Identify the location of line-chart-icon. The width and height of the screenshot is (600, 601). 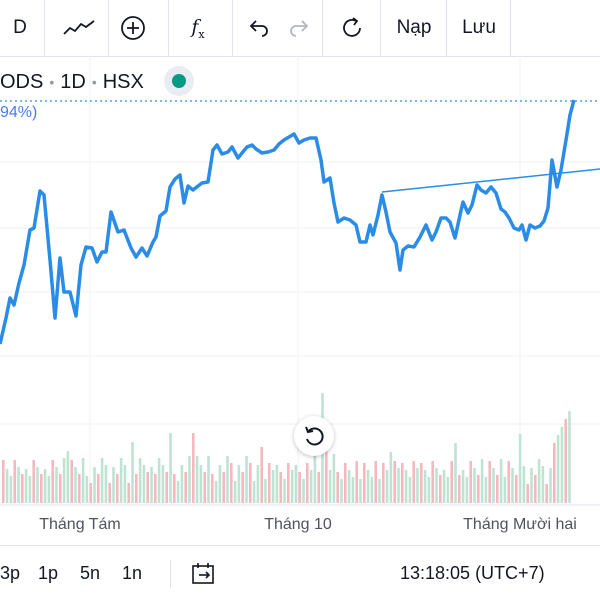
(79, 27).